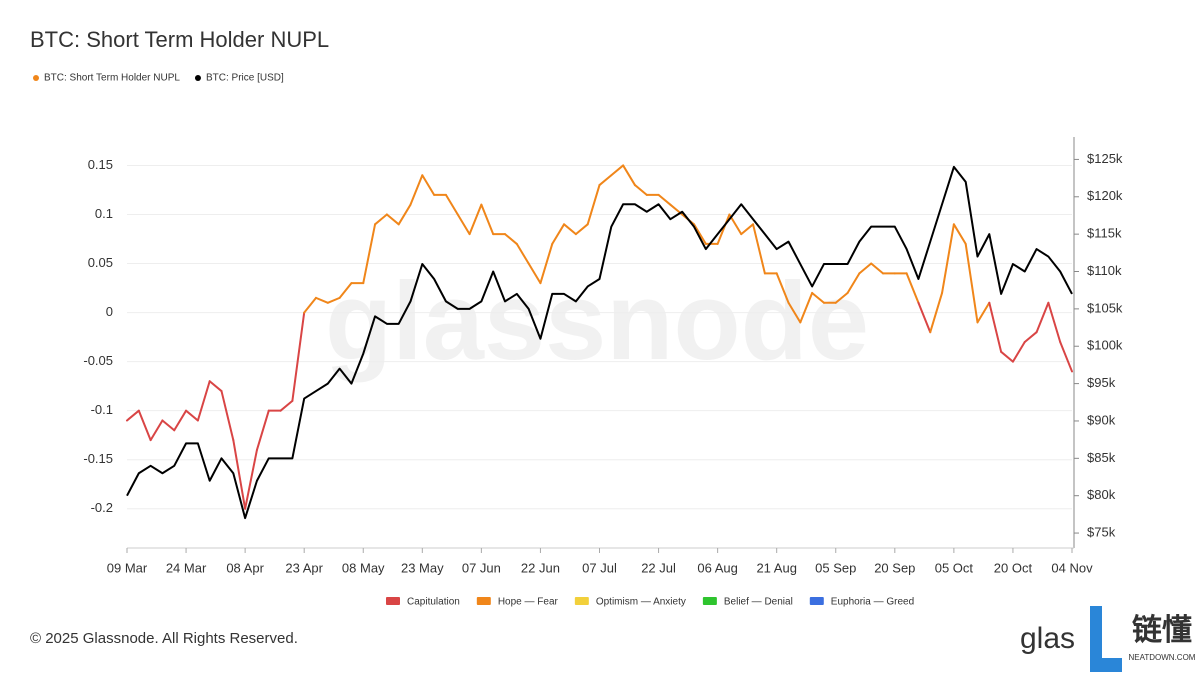 The height and width of the screenshot is (675, 1200). What do you see at coordinates (304, 567) in the screenshot?
I see `x-tick-label: 23 Apr` at bounding box center [304, 567].